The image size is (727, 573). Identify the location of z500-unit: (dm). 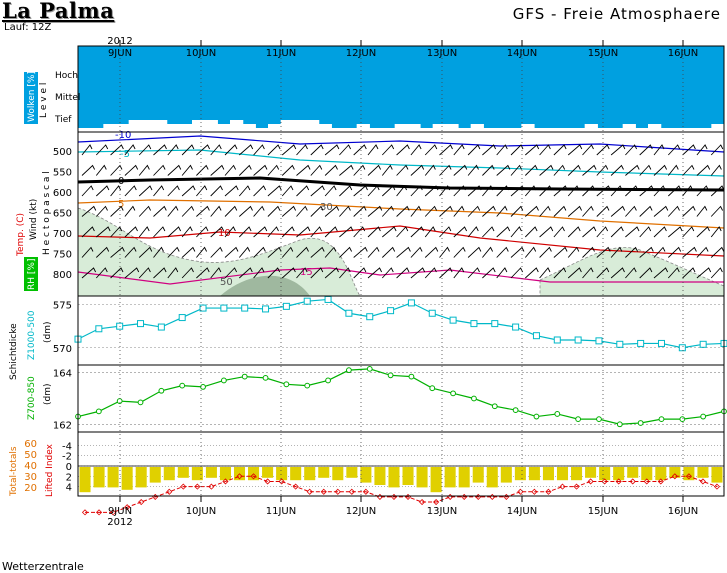
(48, 332).